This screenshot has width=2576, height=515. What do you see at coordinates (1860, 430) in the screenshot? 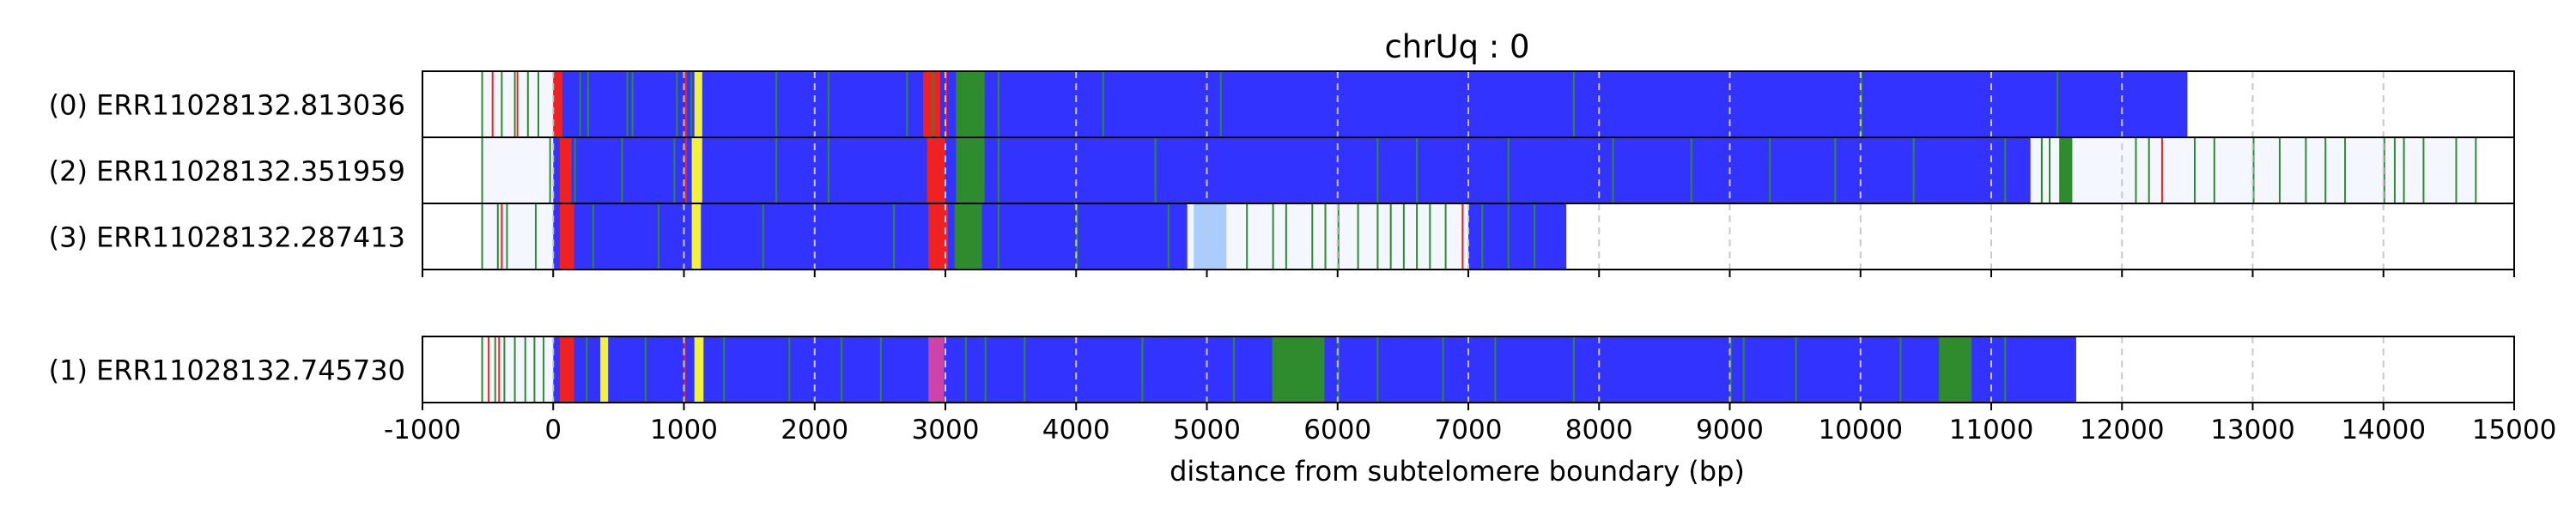
I see `x-tick-label: 10000` at bounding box center [1860, 430].